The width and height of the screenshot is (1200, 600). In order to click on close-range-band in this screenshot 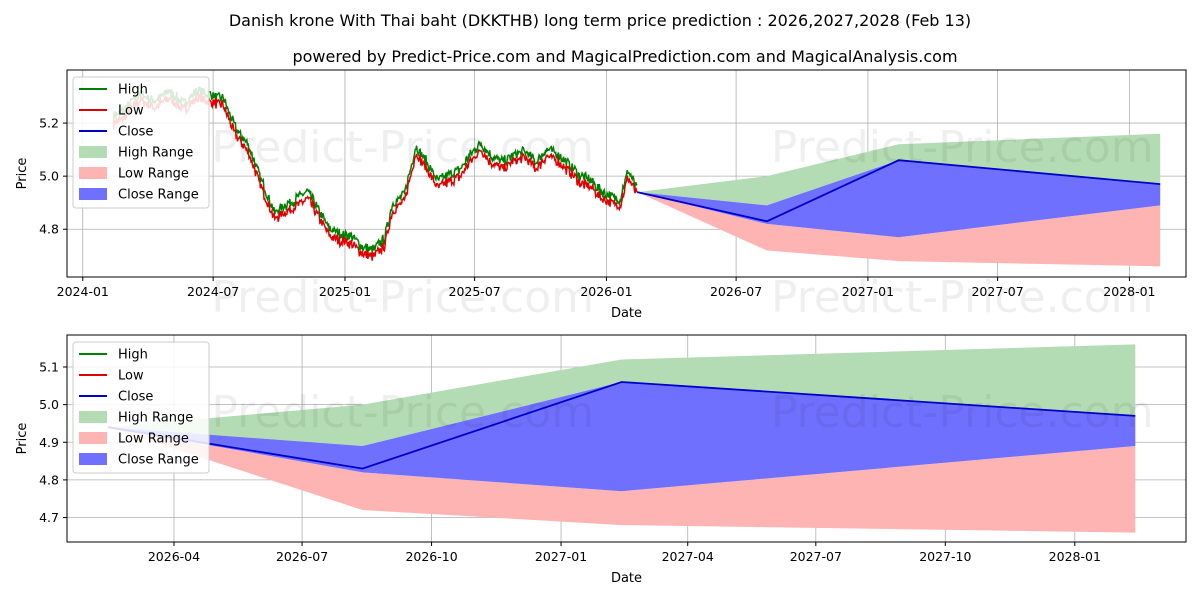, I will do `click(899, 199)`.